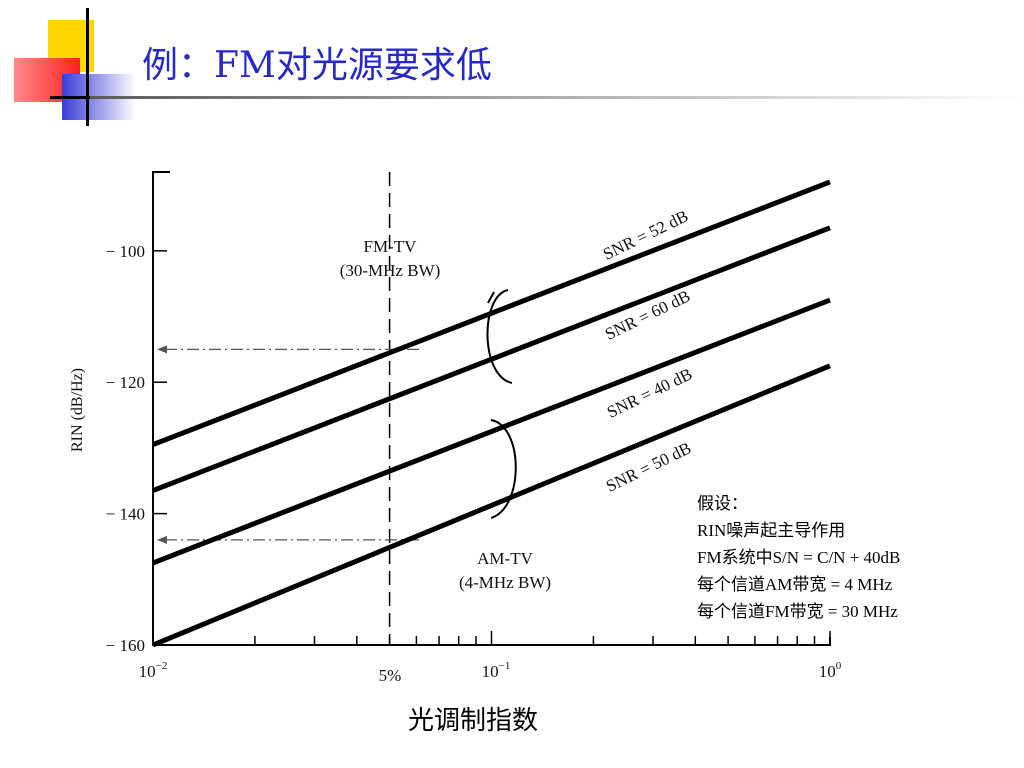 This screenshot has height=768, width=1024. What do you see at coordinates (503, 469) in the screenshot?
I see `am-group-bracket` at bounding box center [503, 469].